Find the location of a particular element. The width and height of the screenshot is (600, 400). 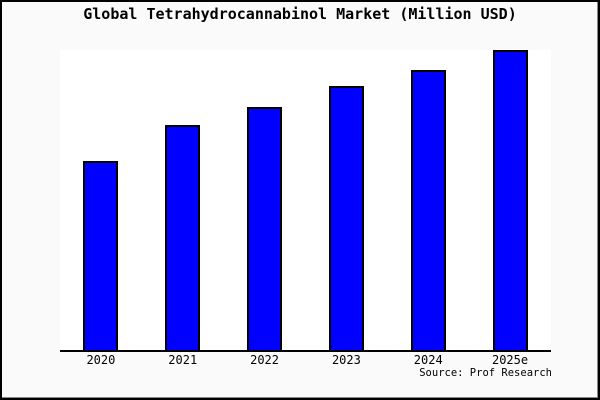

bar-slot-2023 is located at coordinates (346, 200).